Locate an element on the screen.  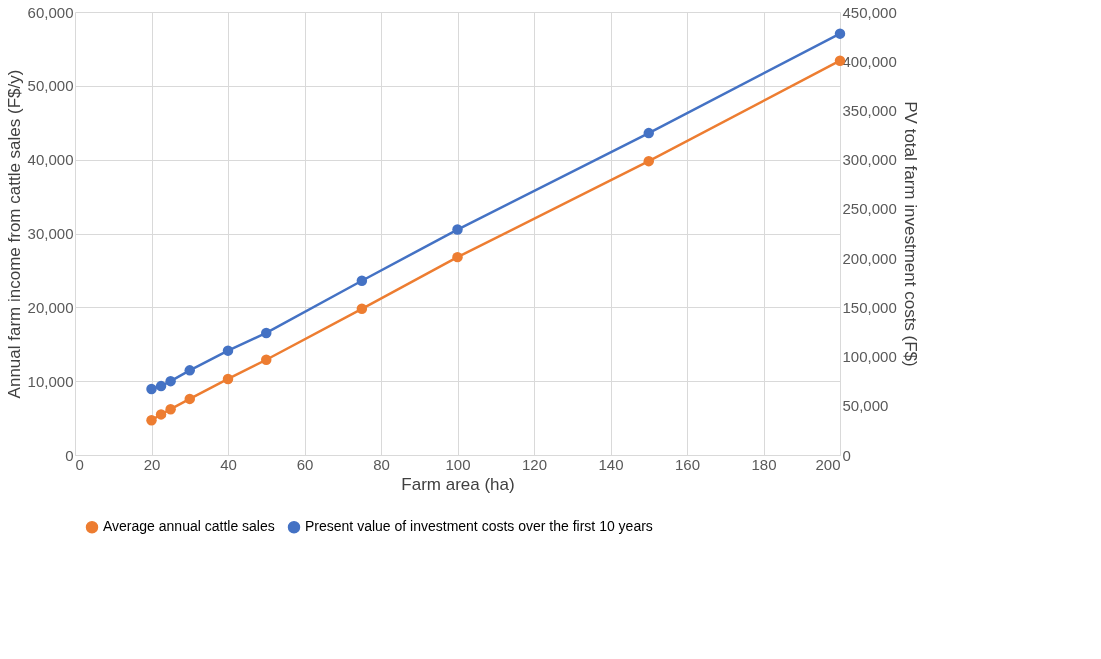
x-tick-label: 20 is located at coordinates (152, 464).